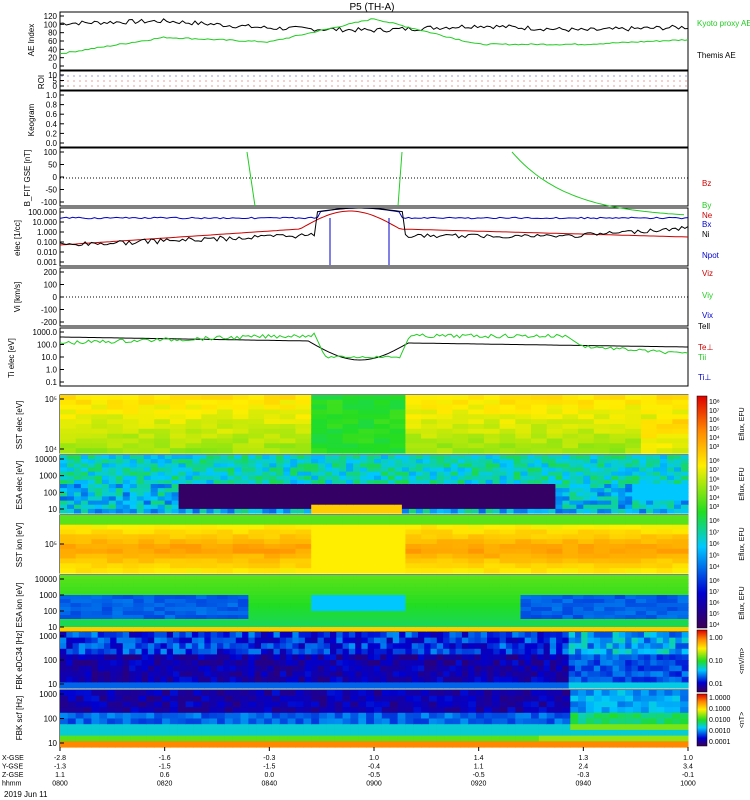 This screenshot has height=800, width=750. Describe the element at coordinates (374, 345) in the screenshot. I see `tii-line` at that location.